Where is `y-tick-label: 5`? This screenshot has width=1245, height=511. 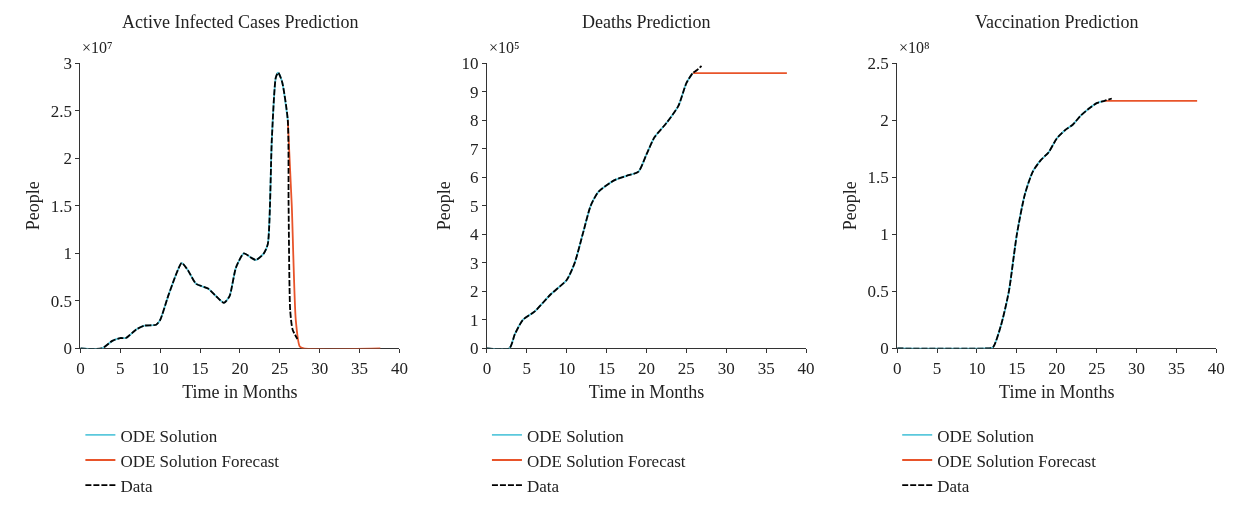 y-tick-label: 5 is located at coordinates (474, 206).